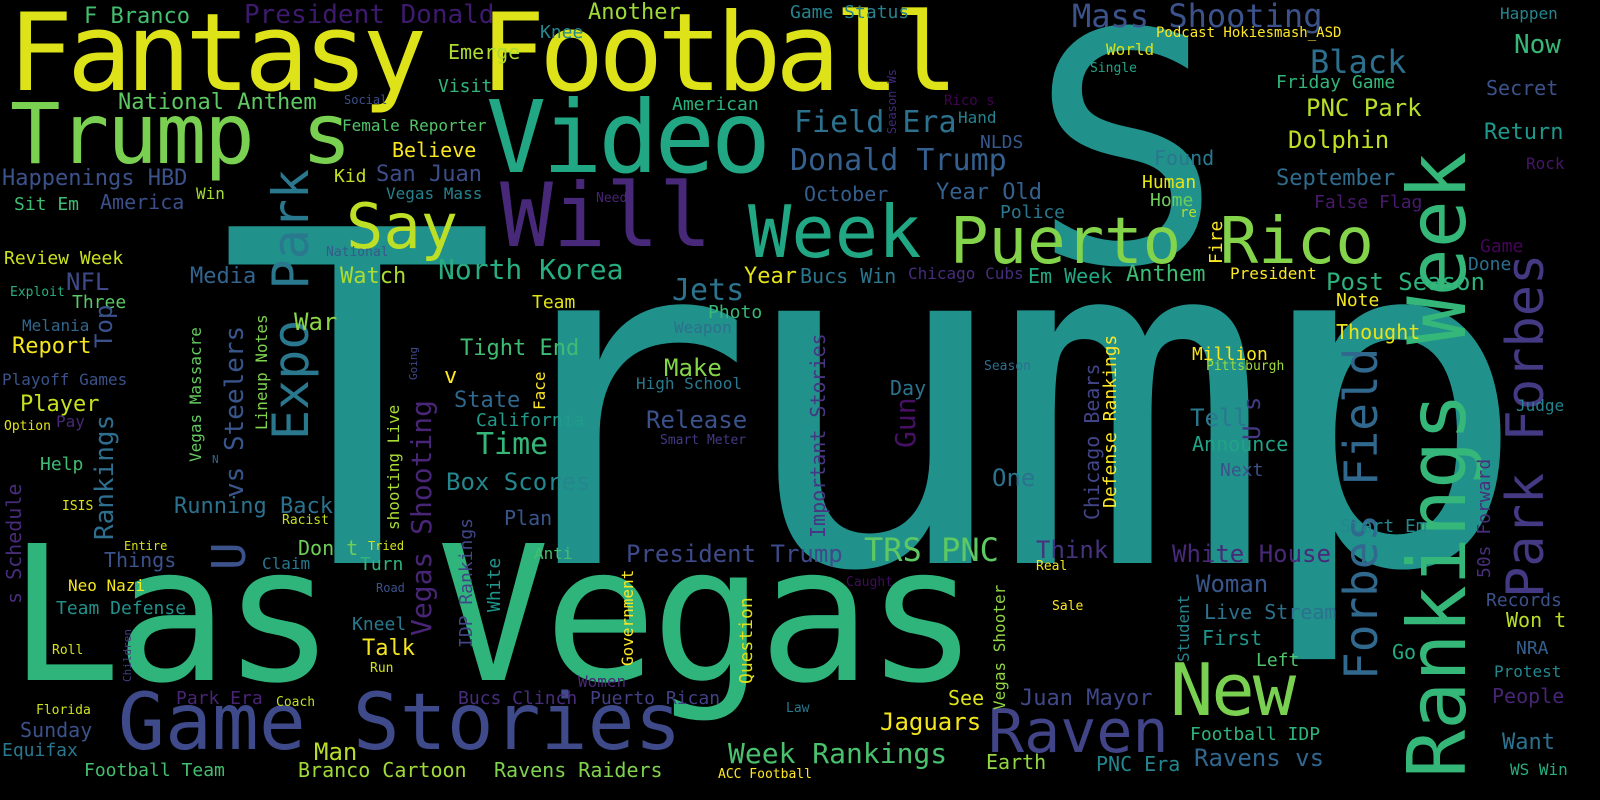 The height and width of the screenshot is (800, 1600). What do you see at coordinates (1529, 13) in the screenshot?
I see `word-happen: Happen` at bounding box center [1529, 13].